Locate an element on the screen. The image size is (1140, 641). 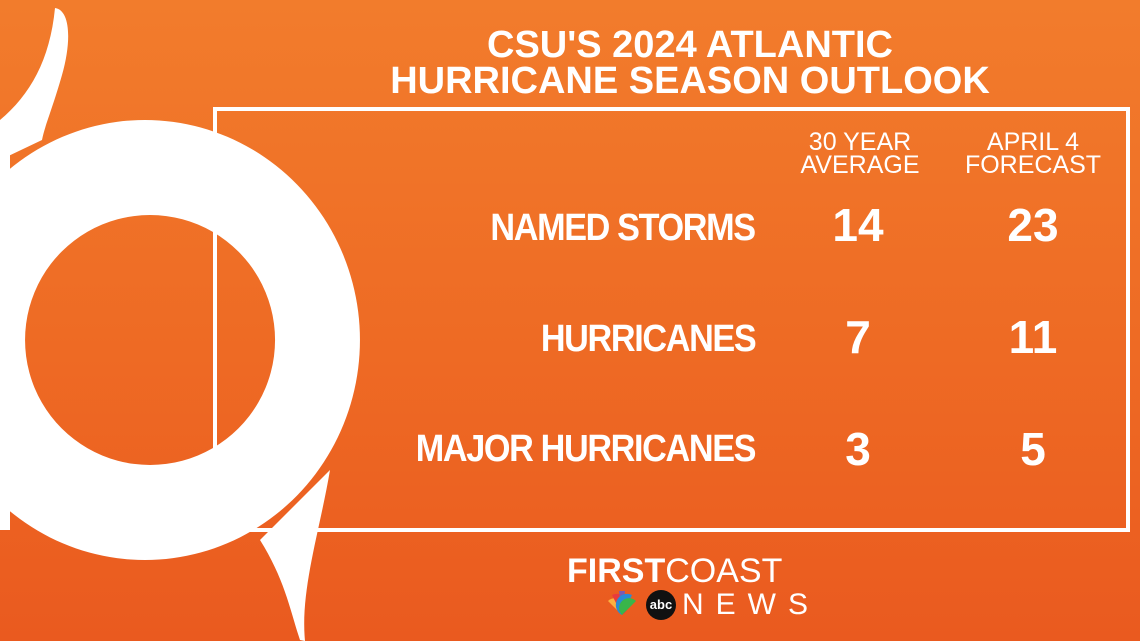
row-label: MAJOR HURRICANES is located at coordinates (586, 449).